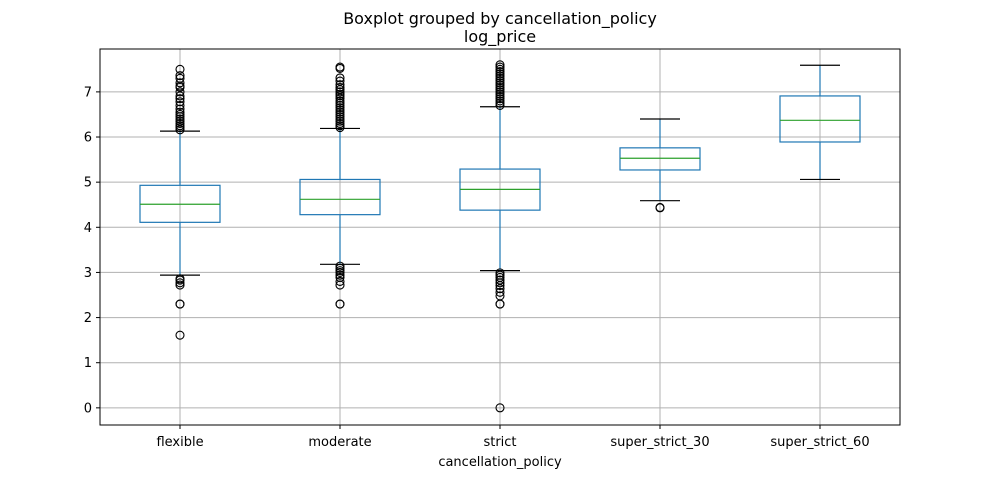 This screenshot has width=1000, height=500. What do you see at coordinates (88, 408) in the screenshot?
I see `y-tick-label: 0` at bounding box center [88, 408].